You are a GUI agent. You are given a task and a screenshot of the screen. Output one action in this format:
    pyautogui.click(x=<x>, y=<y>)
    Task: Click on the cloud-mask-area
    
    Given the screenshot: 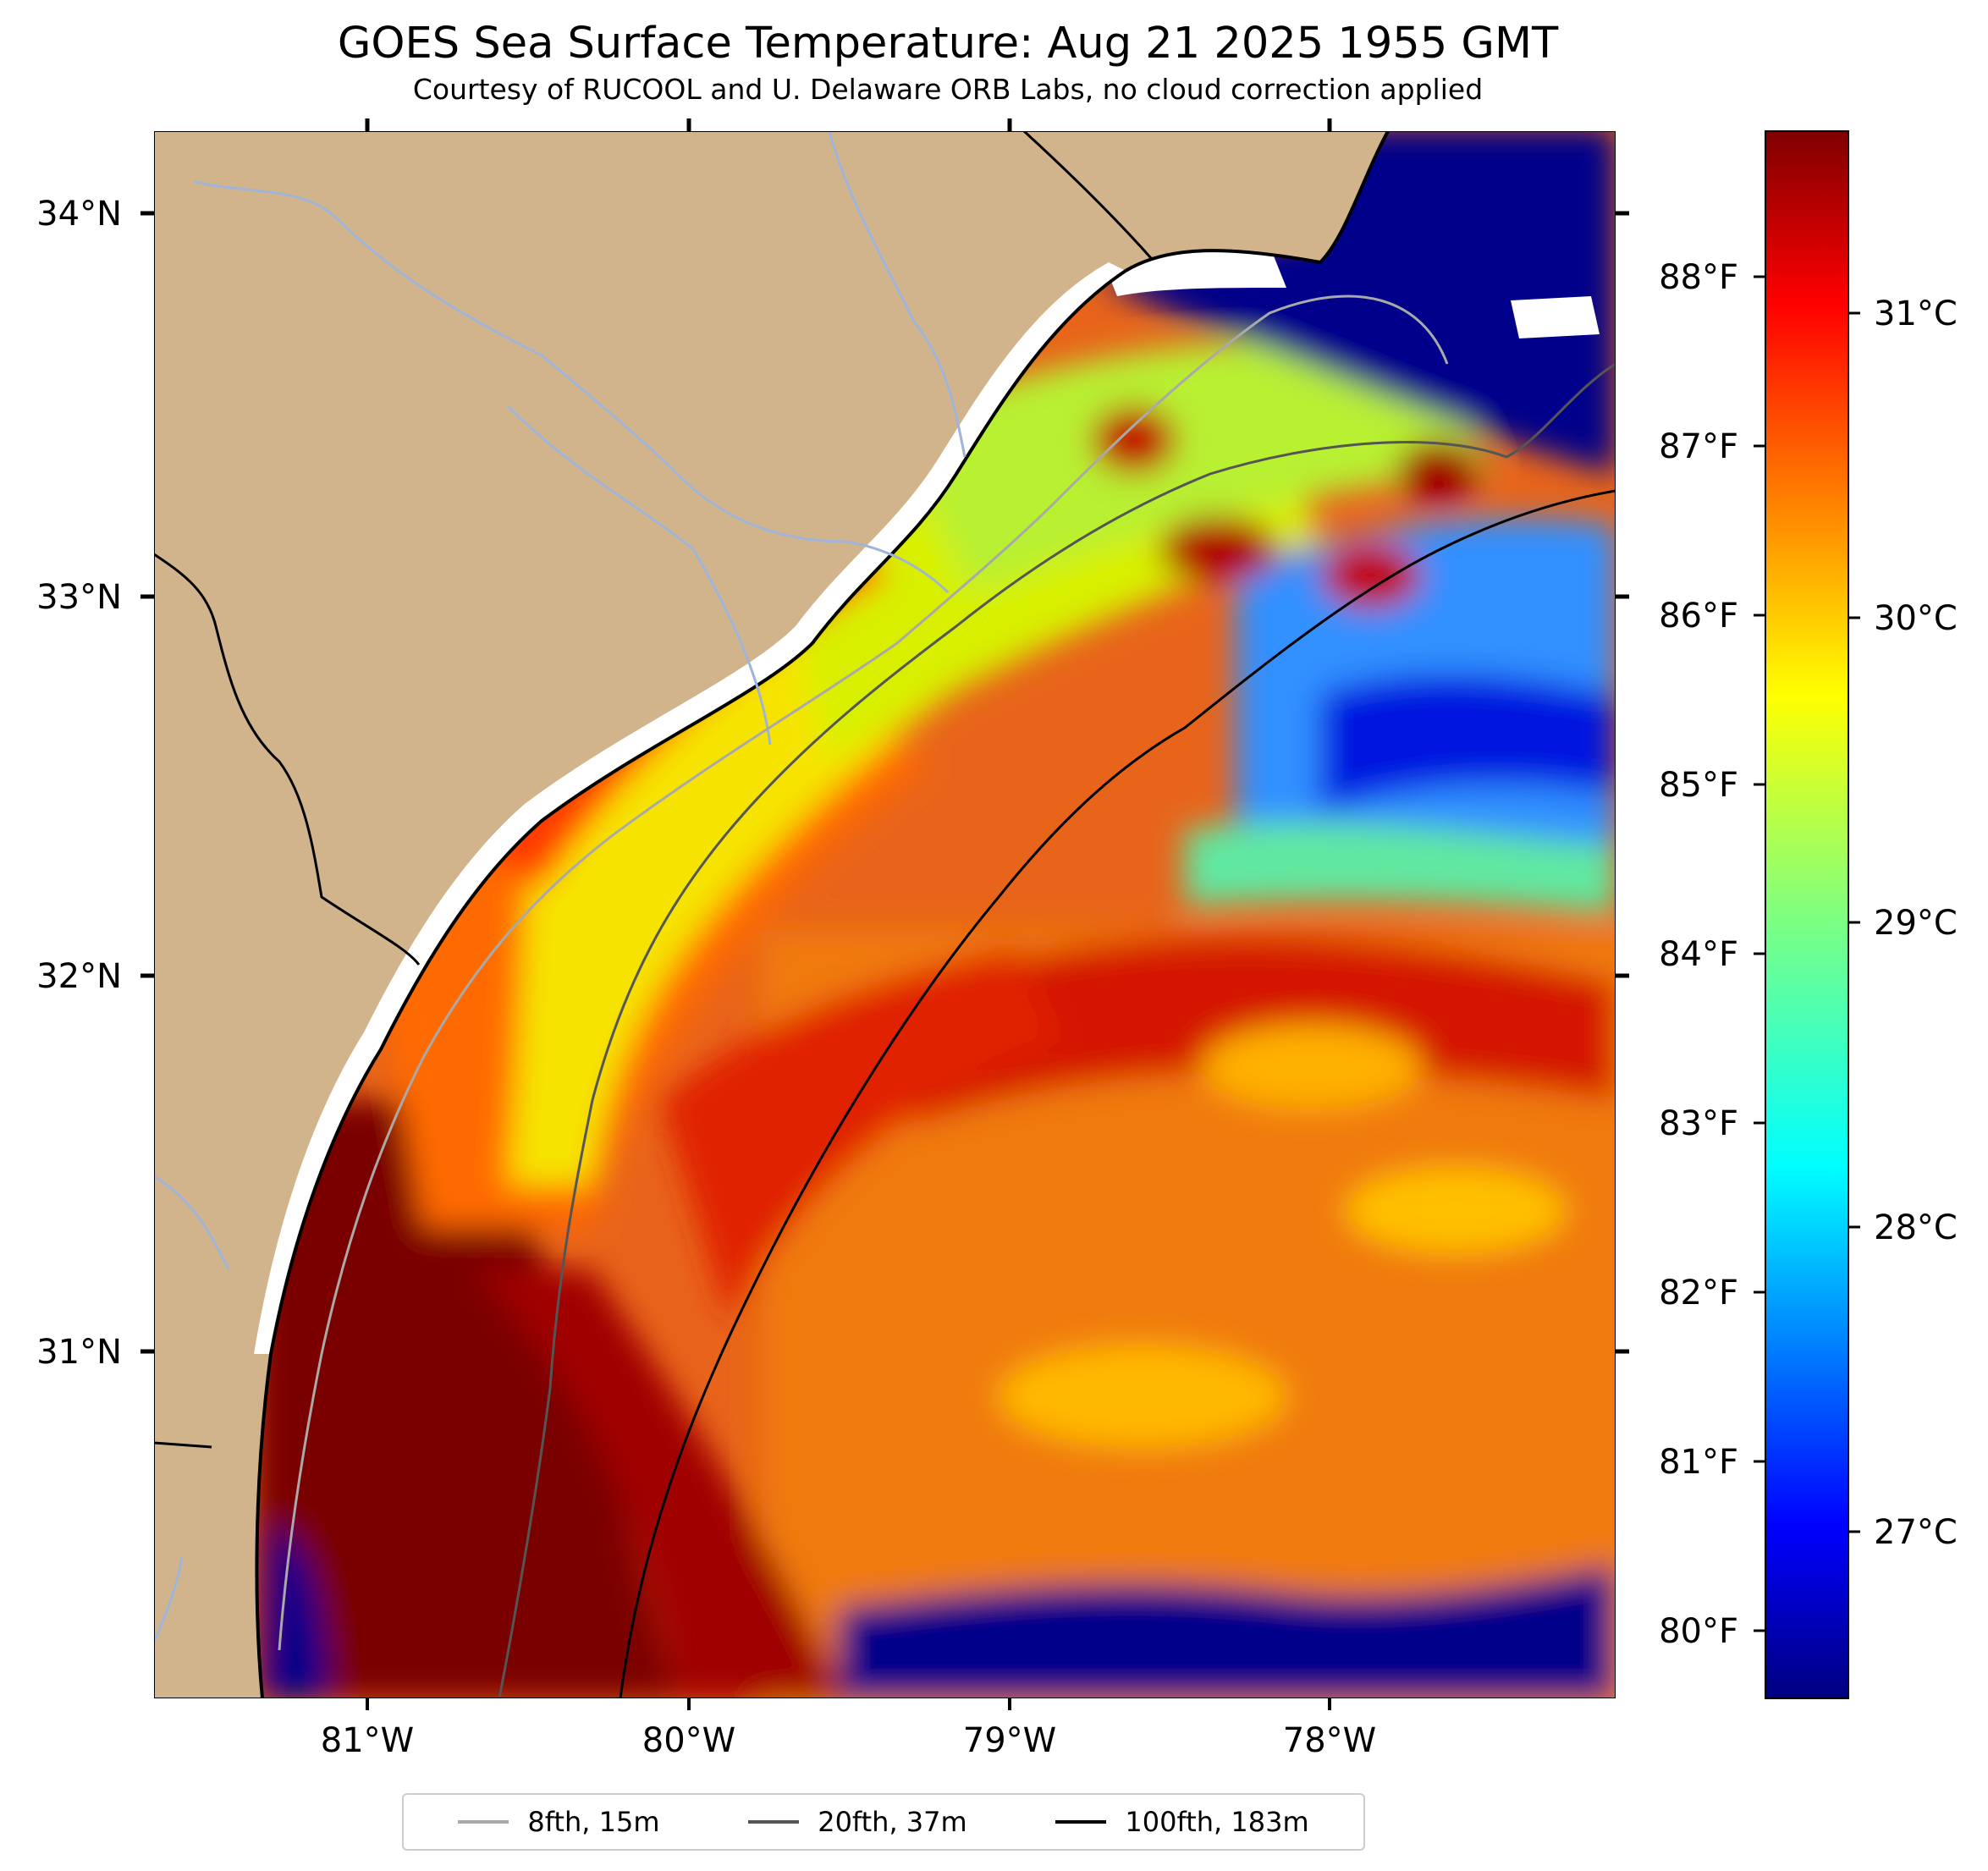 What is the action you would take?
    pyautogui.click(x=1555, y=317)
    